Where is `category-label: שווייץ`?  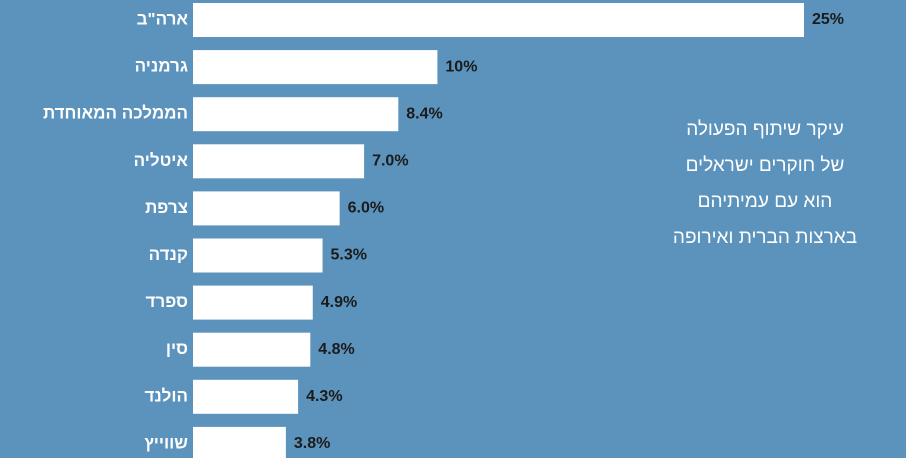 category-label: שווייץ is located at coordinates (166, 442).